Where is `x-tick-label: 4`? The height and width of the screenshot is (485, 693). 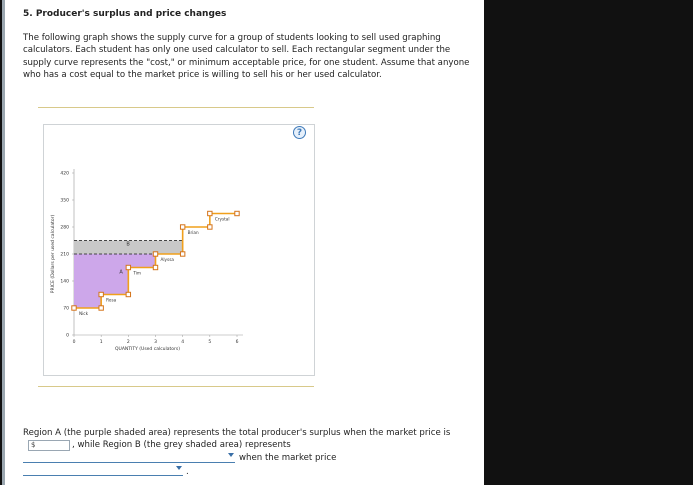
x-tick-label: 4 is located at coordinates (182, 342).